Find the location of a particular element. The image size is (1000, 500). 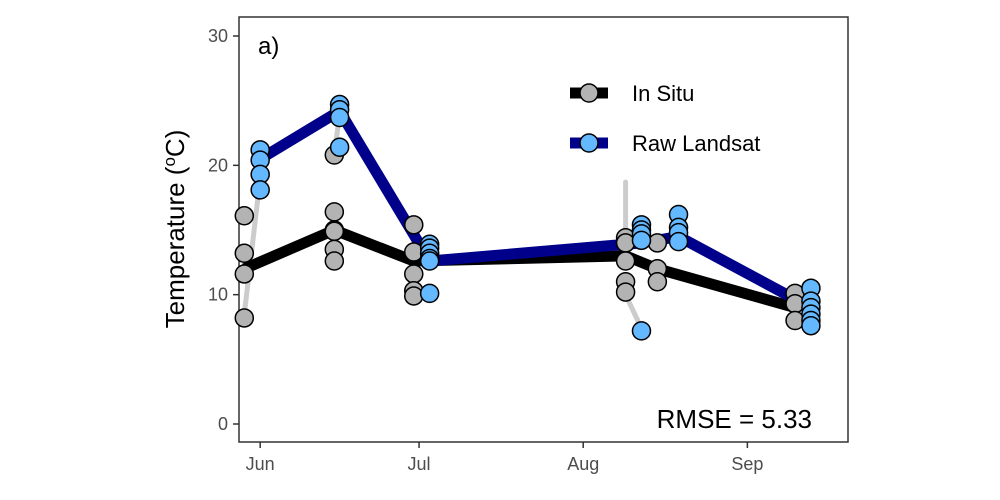

legend: In Situ Raw Landsat is located at coordinates (665, 118).